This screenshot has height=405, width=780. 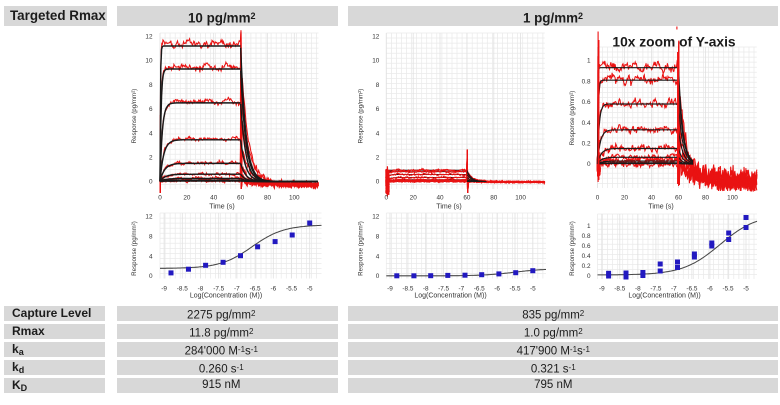 I want to click on svg-text: 10x zoom of Y-axis, so click(x=674, y=42).